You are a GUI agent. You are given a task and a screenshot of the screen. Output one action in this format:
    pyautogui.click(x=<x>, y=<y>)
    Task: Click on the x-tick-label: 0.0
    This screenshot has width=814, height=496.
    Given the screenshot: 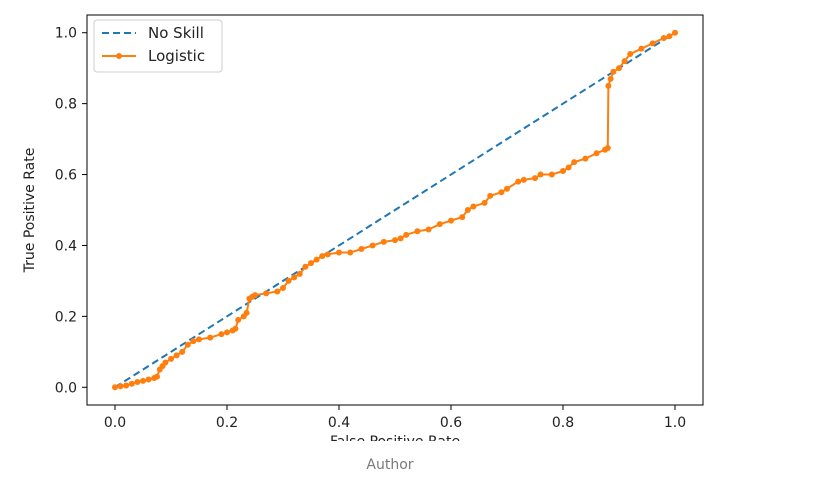 What is the action you would take?
    pyautogui.click(x=115, y=423)
    